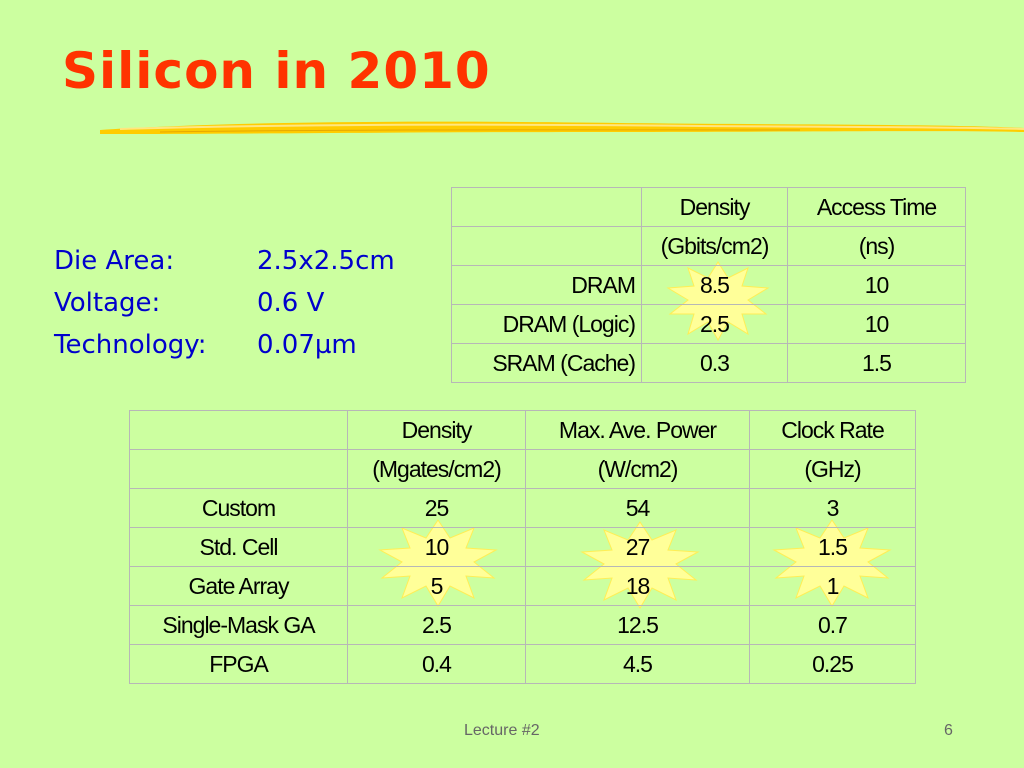 This screenshot has height=768, width=1024. What do you see at coordinates (876, 246) in the screenshot?
I see `column-unit: (ns)` at bounding box center [876, 246].